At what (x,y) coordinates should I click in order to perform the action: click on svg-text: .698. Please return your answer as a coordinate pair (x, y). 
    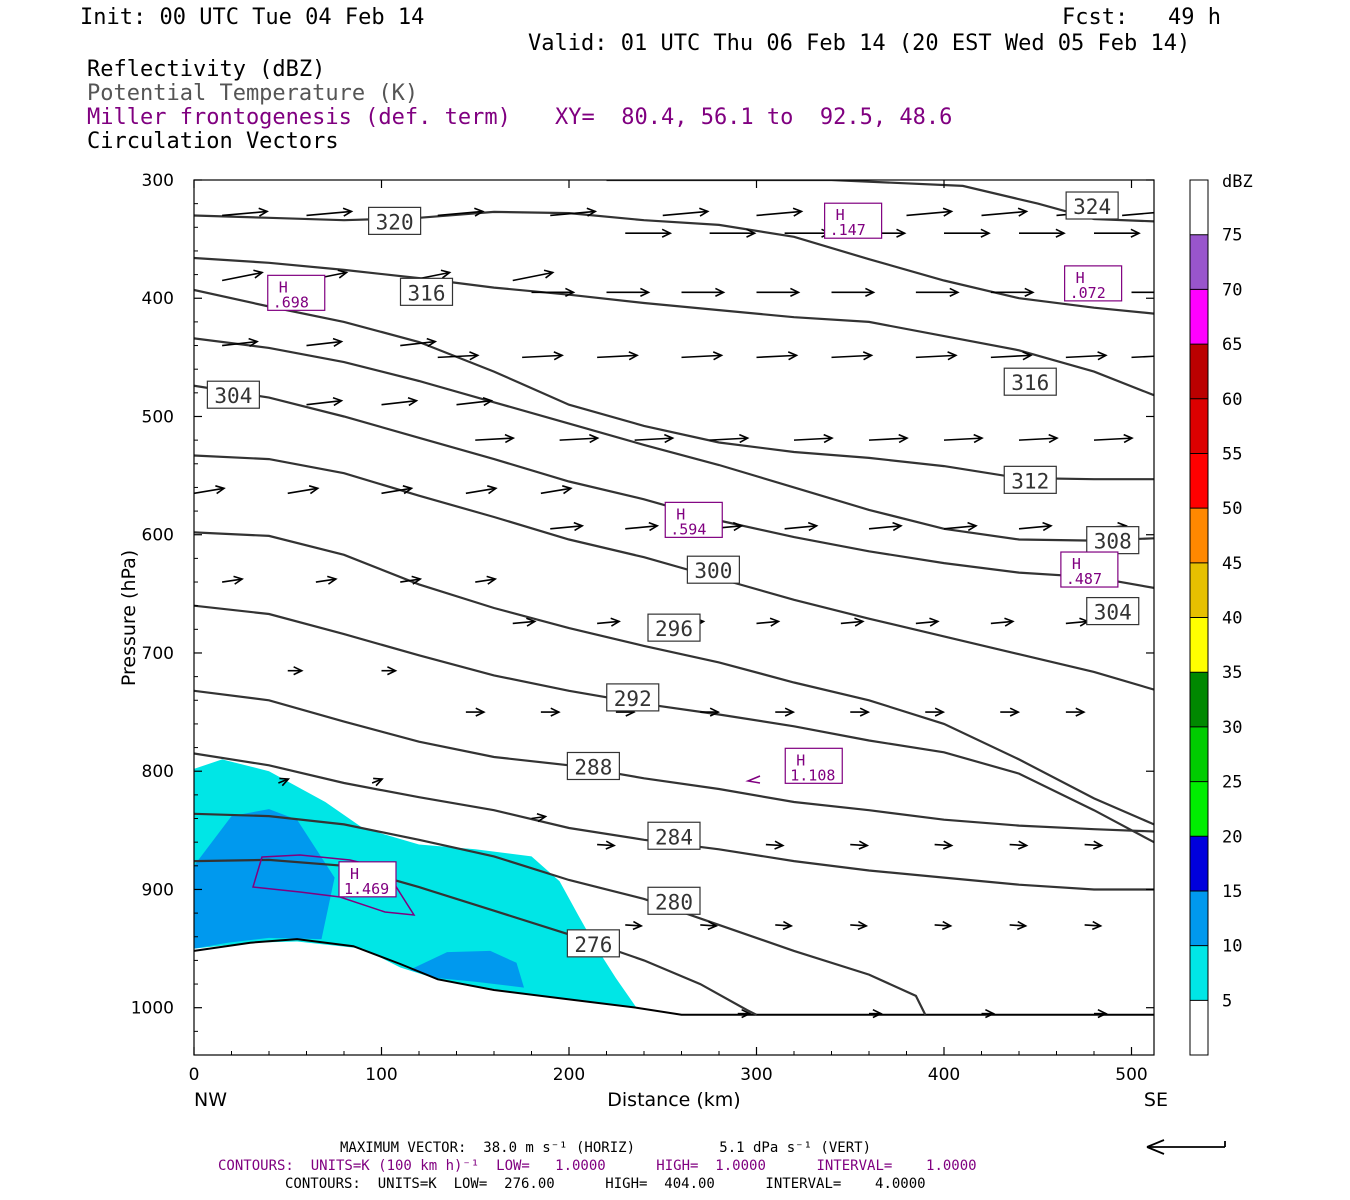
    Looking at the image, I should click on (291, 302).